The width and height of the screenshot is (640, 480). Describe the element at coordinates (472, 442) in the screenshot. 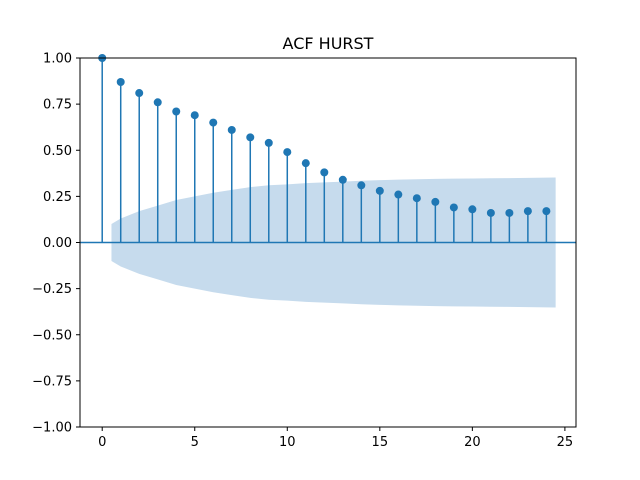

I see `x-tick-label: 20` at that location.